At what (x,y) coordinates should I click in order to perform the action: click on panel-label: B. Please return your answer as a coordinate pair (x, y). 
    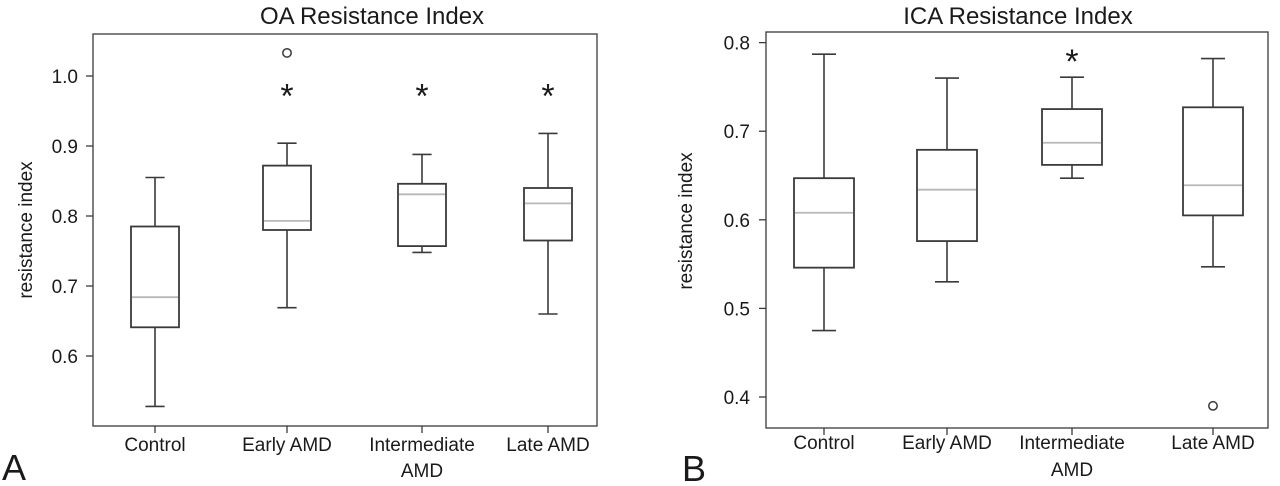
    Looking at the image, I should click on (694, 467).